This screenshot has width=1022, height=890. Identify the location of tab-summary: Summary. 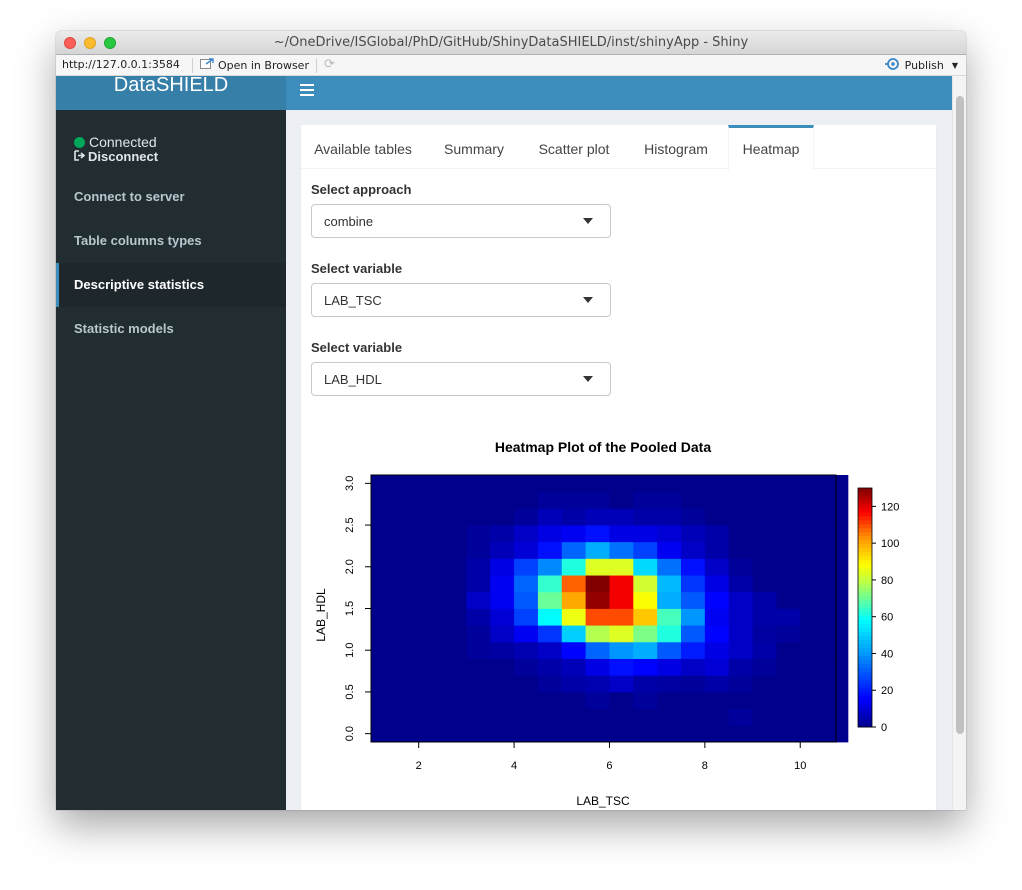
(474, 149).